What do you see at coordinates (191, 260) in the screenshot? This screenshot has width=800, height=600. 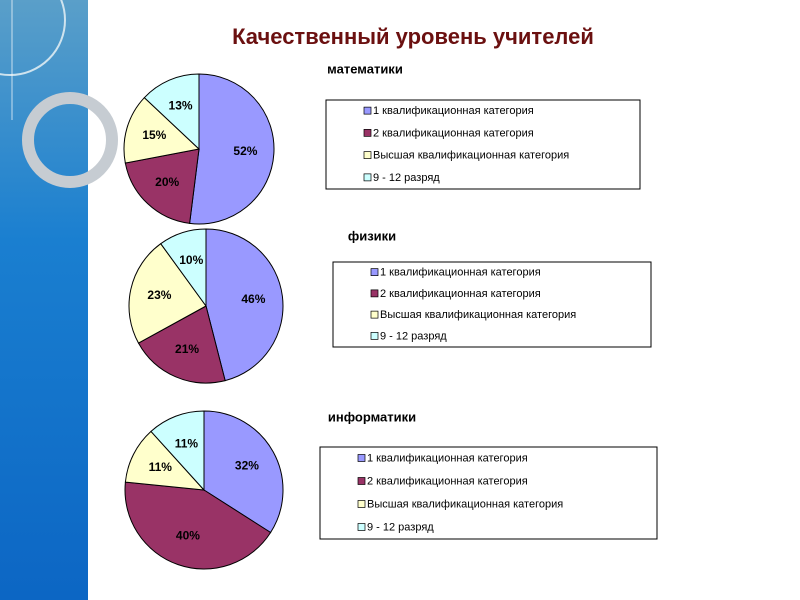 I see `data-label: 10%` at bounding box center [191, 260].